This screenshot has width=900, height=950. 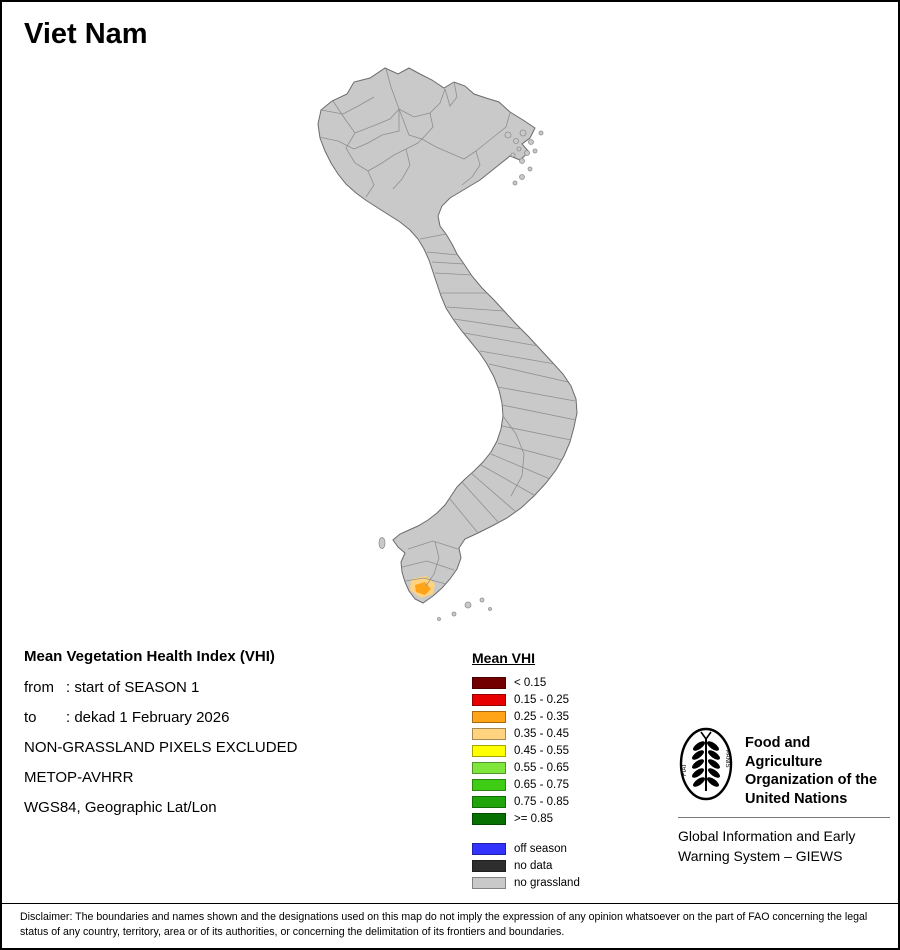 I want to click on legend-row: off season, so click(x=526, y=848).